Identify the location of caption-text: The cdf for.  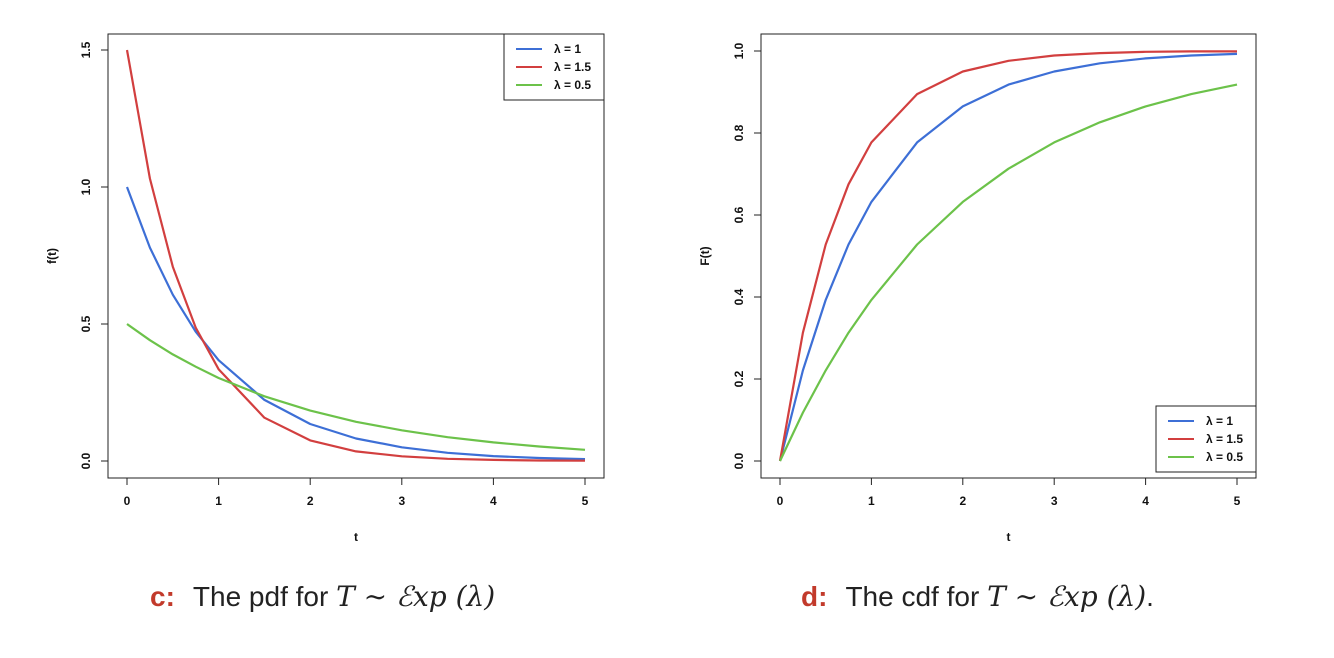
(916, 596).